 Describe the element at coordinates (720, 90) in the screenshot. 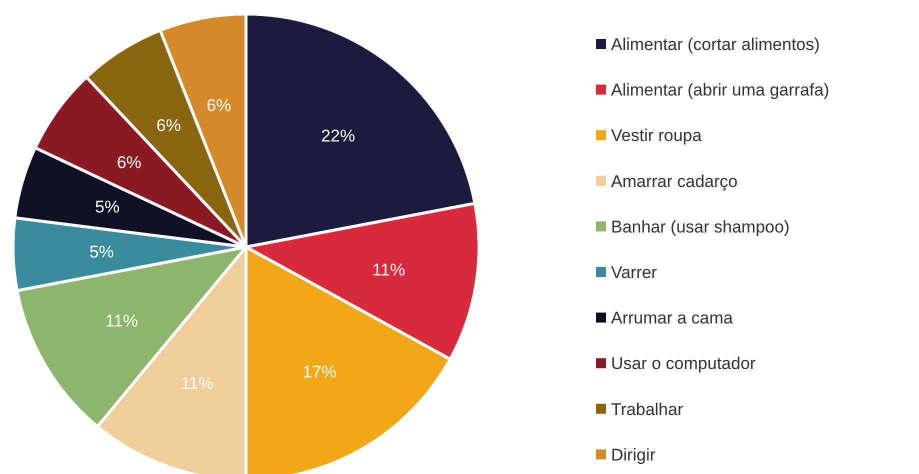

I see `legend-label: Alimentar (abrir uma garrafa)` at that location.